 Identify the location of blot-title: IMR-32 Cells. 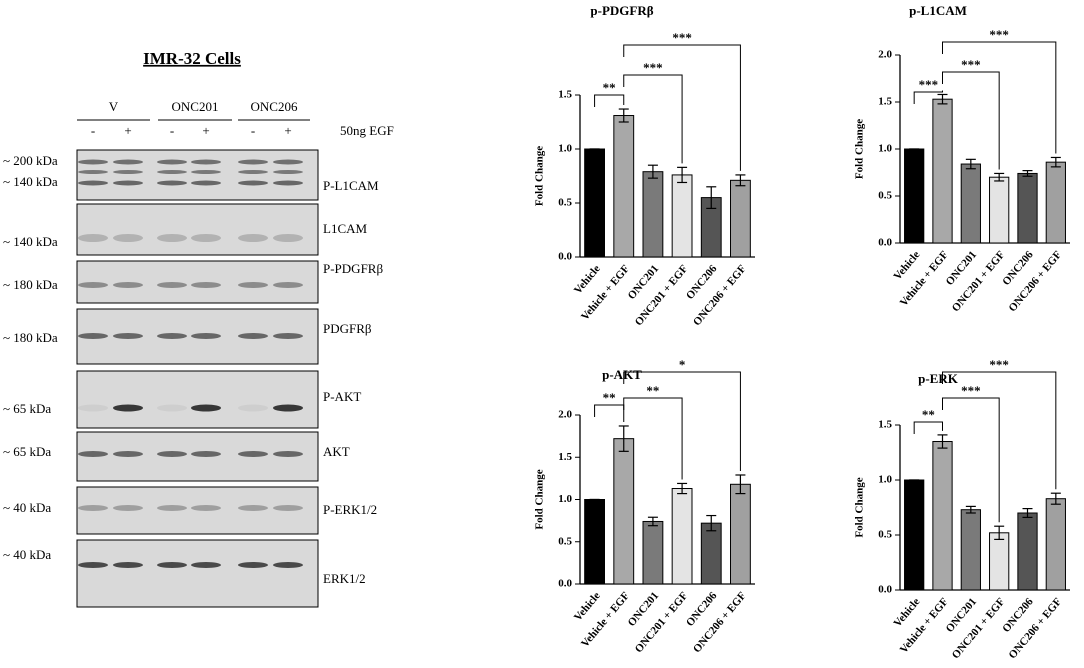
(192, 58).